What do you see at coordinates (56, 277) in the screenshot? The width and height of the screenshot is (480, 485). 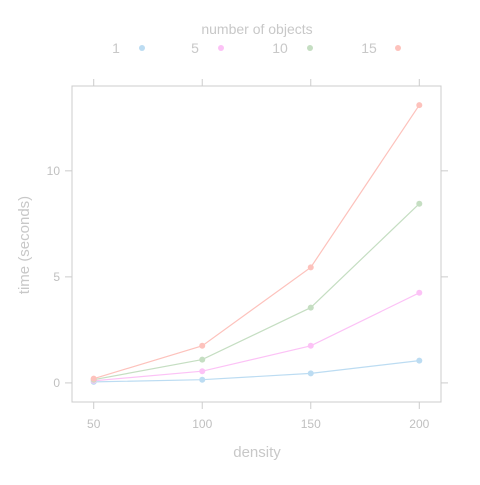 I see `y-tick-label: 5` at bounding box center [56, 277].